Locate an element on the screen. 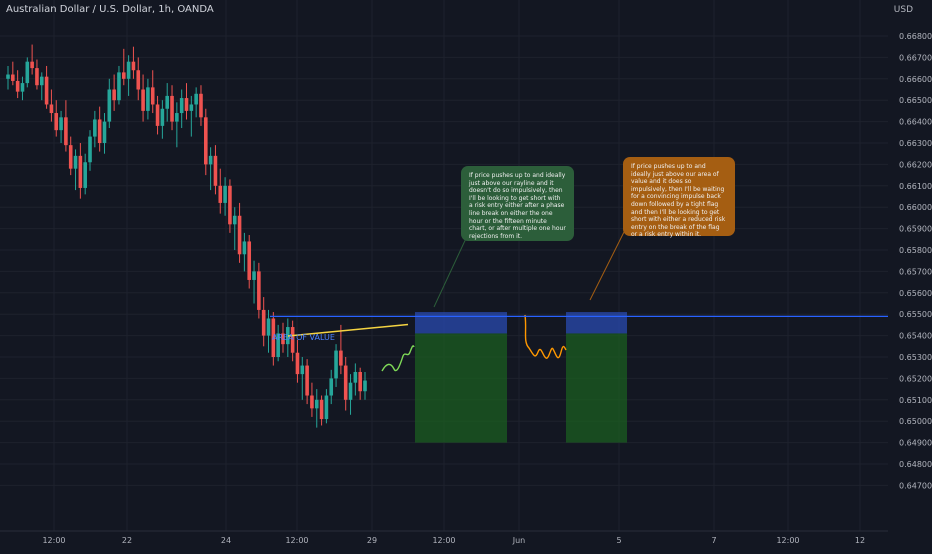 This screenshot has height=554, width=932. price-tick-label: 0.66700 is located at coordinates (915, 57).